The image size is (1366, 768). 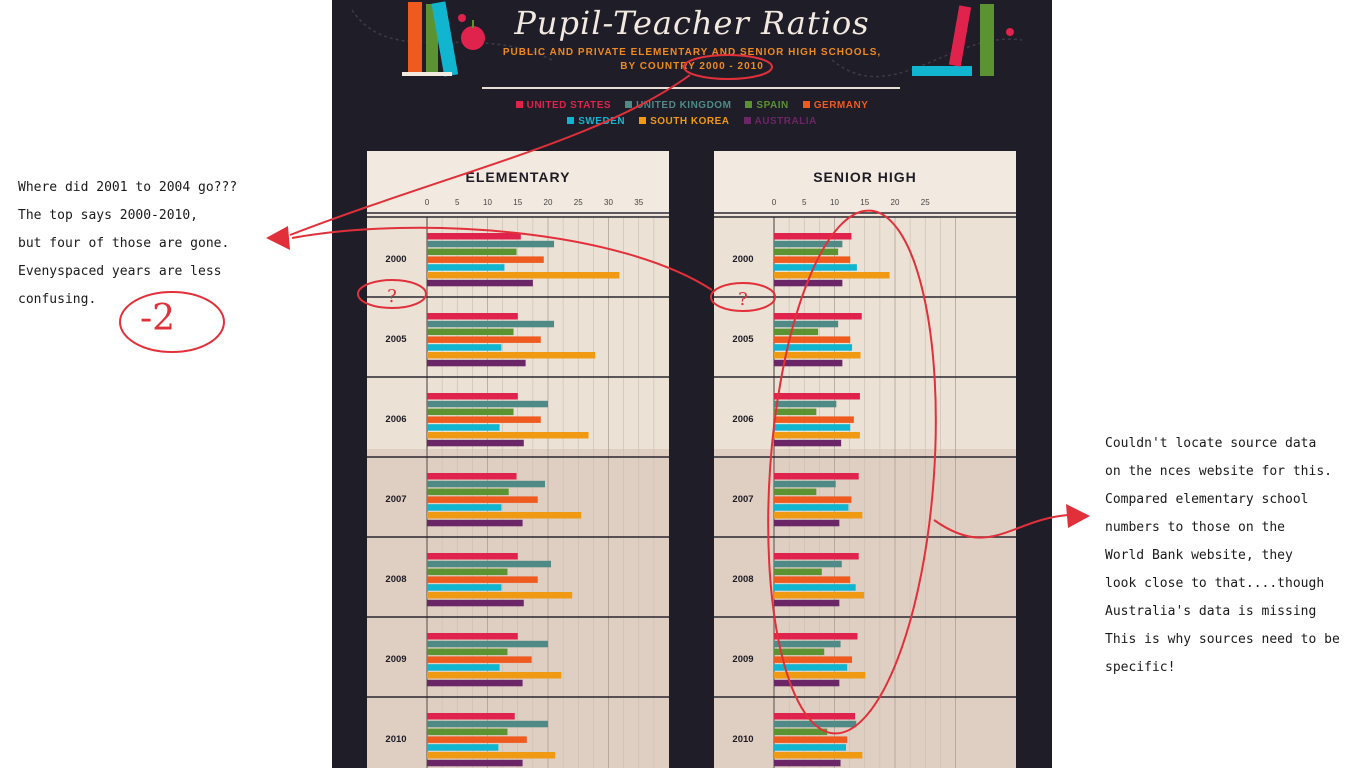 I want to click on annotation-line: confusing., so click(x=57, y=299).